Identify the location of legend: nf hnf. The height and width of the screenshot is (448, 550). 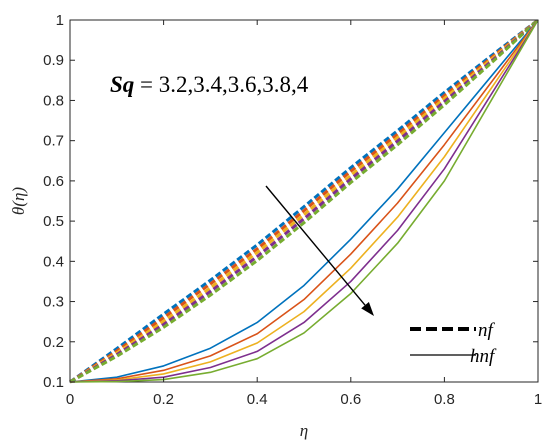
(453, 343).